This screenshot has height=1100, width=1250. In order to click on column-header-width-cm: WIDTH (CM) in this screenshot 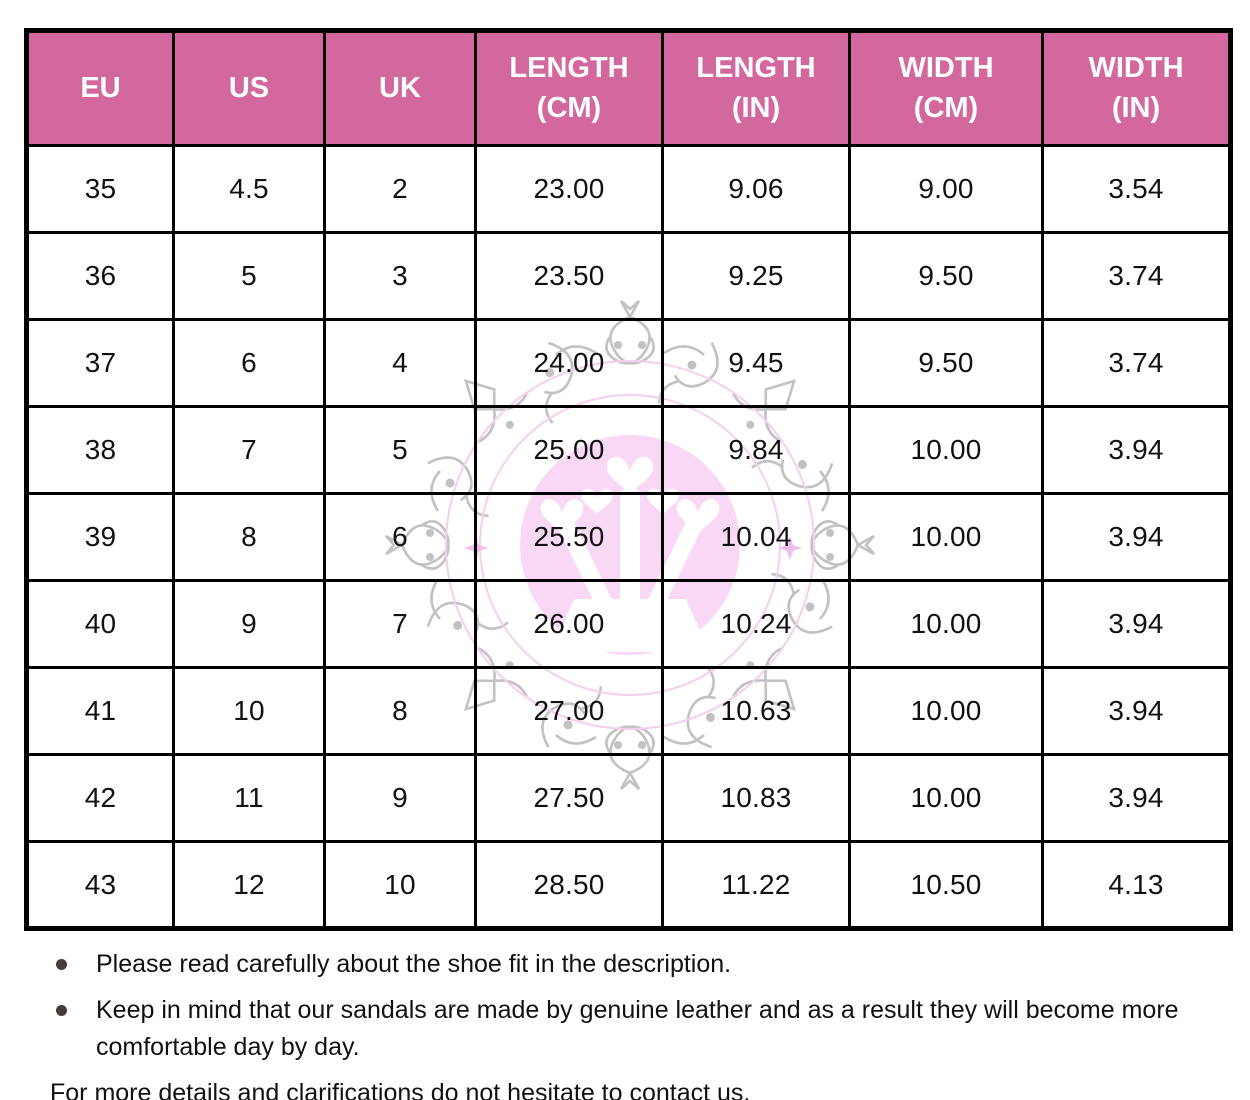, I will do `click(946, 88)`.